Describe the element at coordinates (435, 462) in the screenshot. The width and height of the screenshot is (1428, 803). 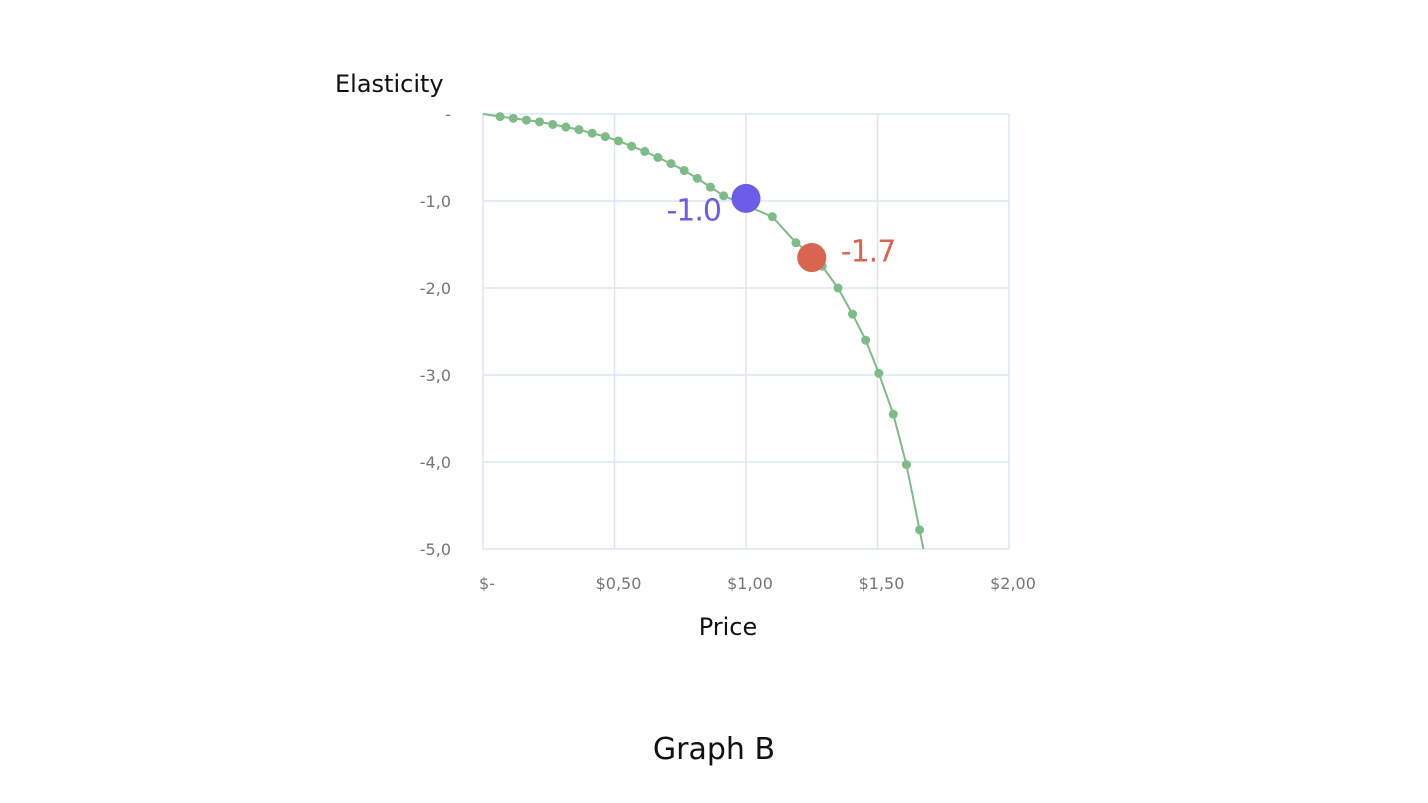
I see `y-tick-label: -4,0` at that location.